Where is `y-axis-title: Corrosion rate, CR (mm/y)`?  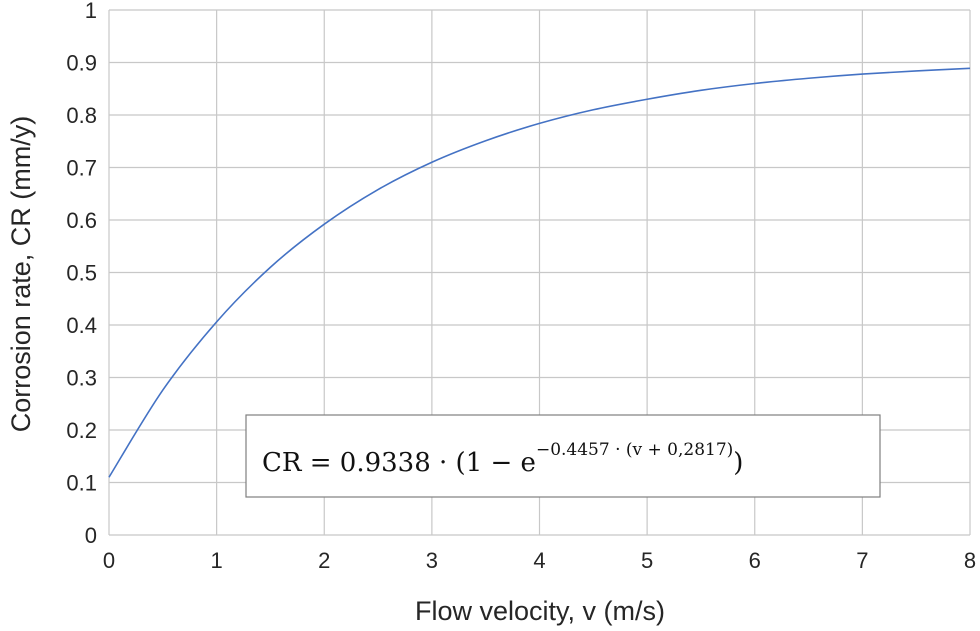 y-axis-title: Corrosion rate, CR (mm/y) is located at coordinates (21, 274).